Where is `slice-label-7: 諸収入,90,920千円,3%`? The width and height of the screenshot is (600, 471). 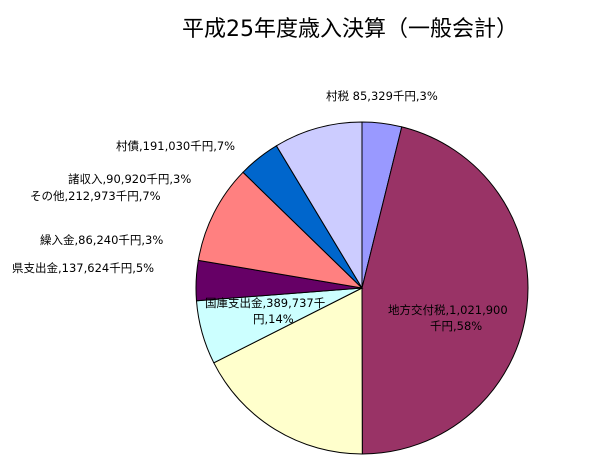 slice-label-7: 諸収入,90,920千円,3% is located at coordinates (129, 179).